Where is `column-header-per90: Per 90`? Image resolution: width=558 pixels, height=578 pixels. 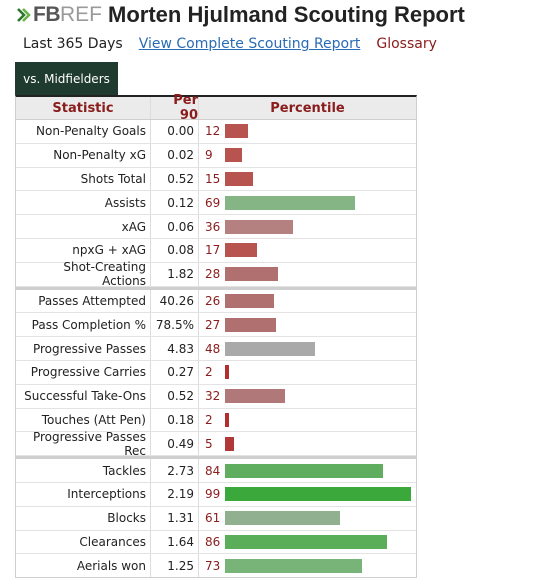 column-header-per90: Per 90 is located at coordinates (175, 108).